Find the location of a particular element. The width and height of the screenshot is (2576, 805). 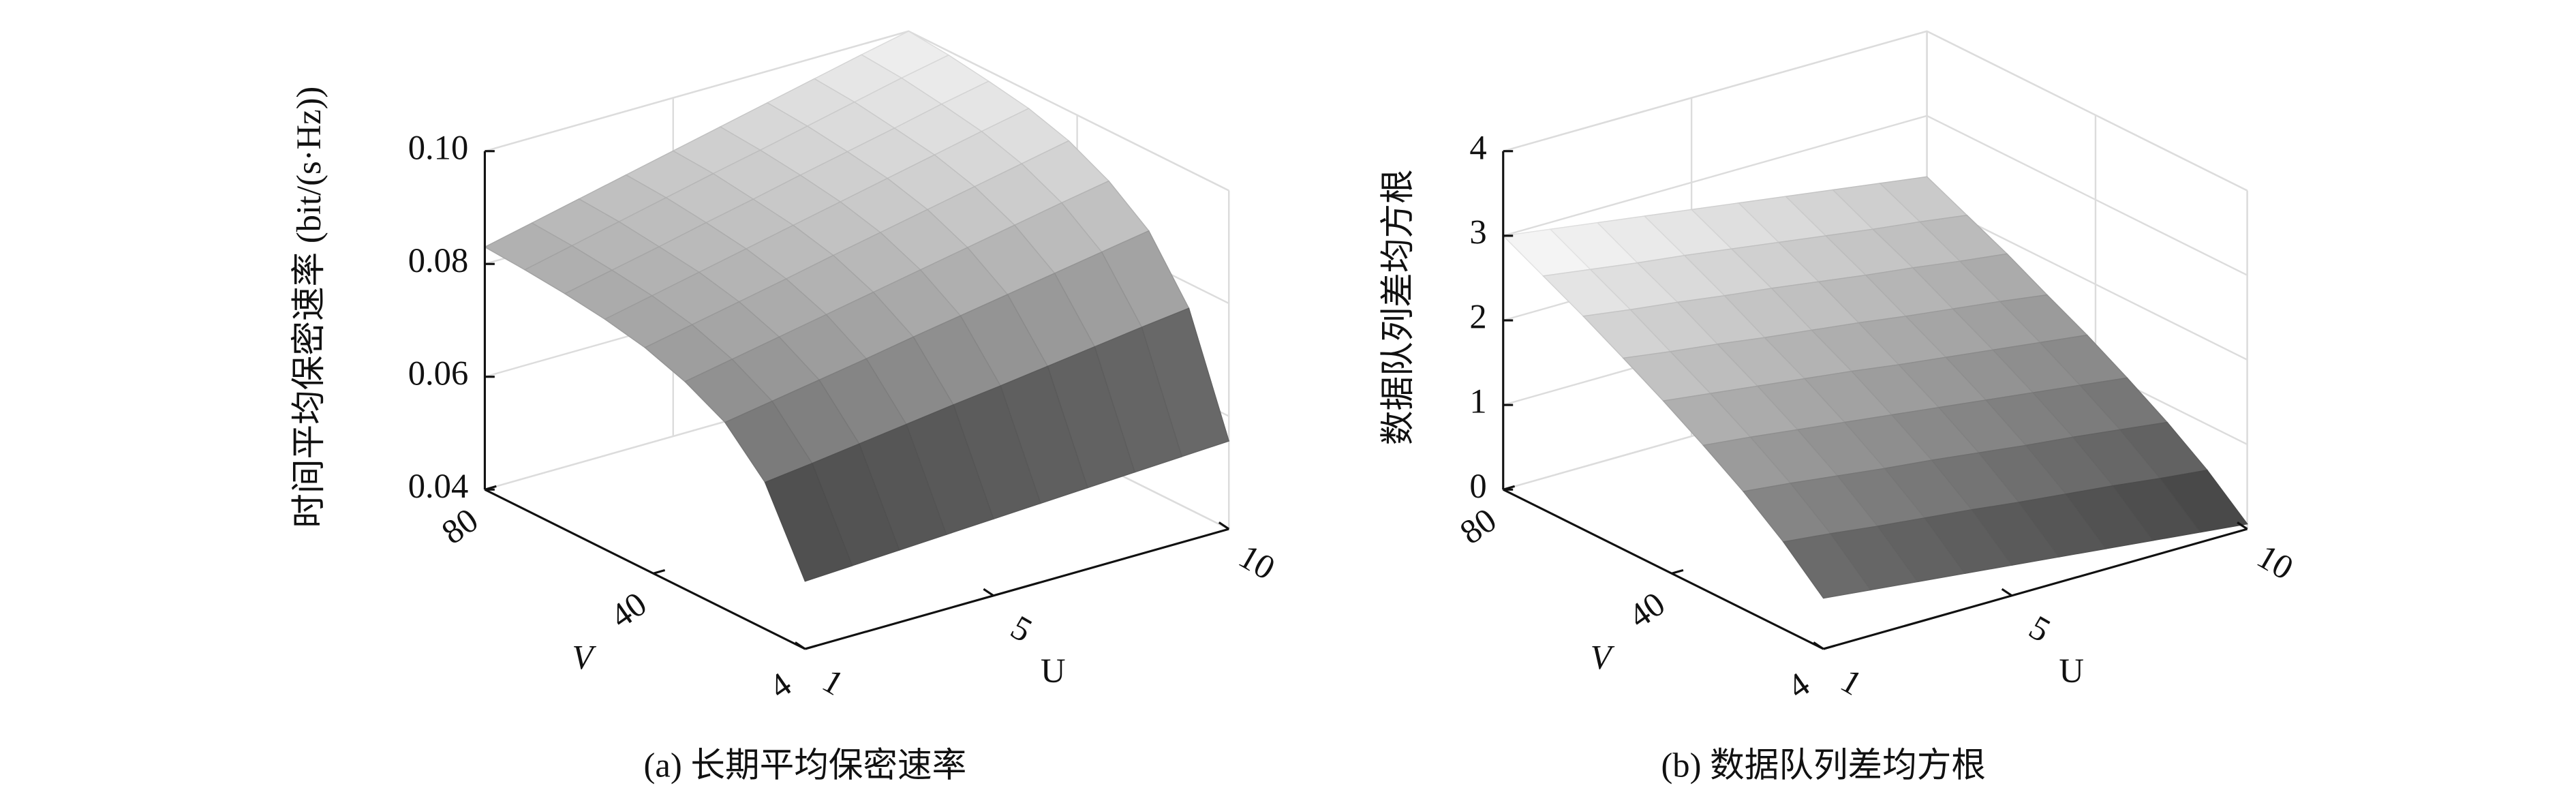

chart-caption: (b) 数据队列差均方根 is located at coordinates (1823, 765).